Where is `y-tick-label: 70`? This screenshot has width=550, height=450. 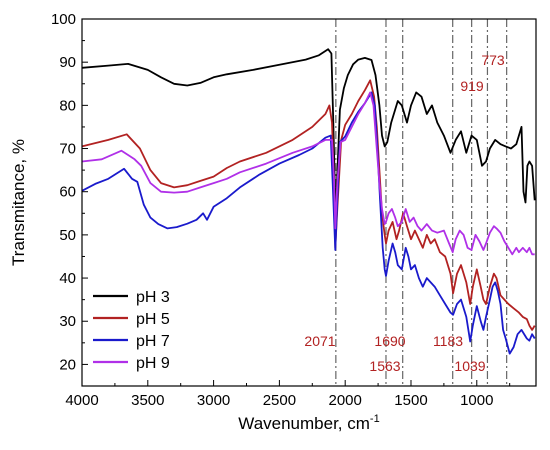 y-tick-label: 70 is located at coordinates (67, 149).